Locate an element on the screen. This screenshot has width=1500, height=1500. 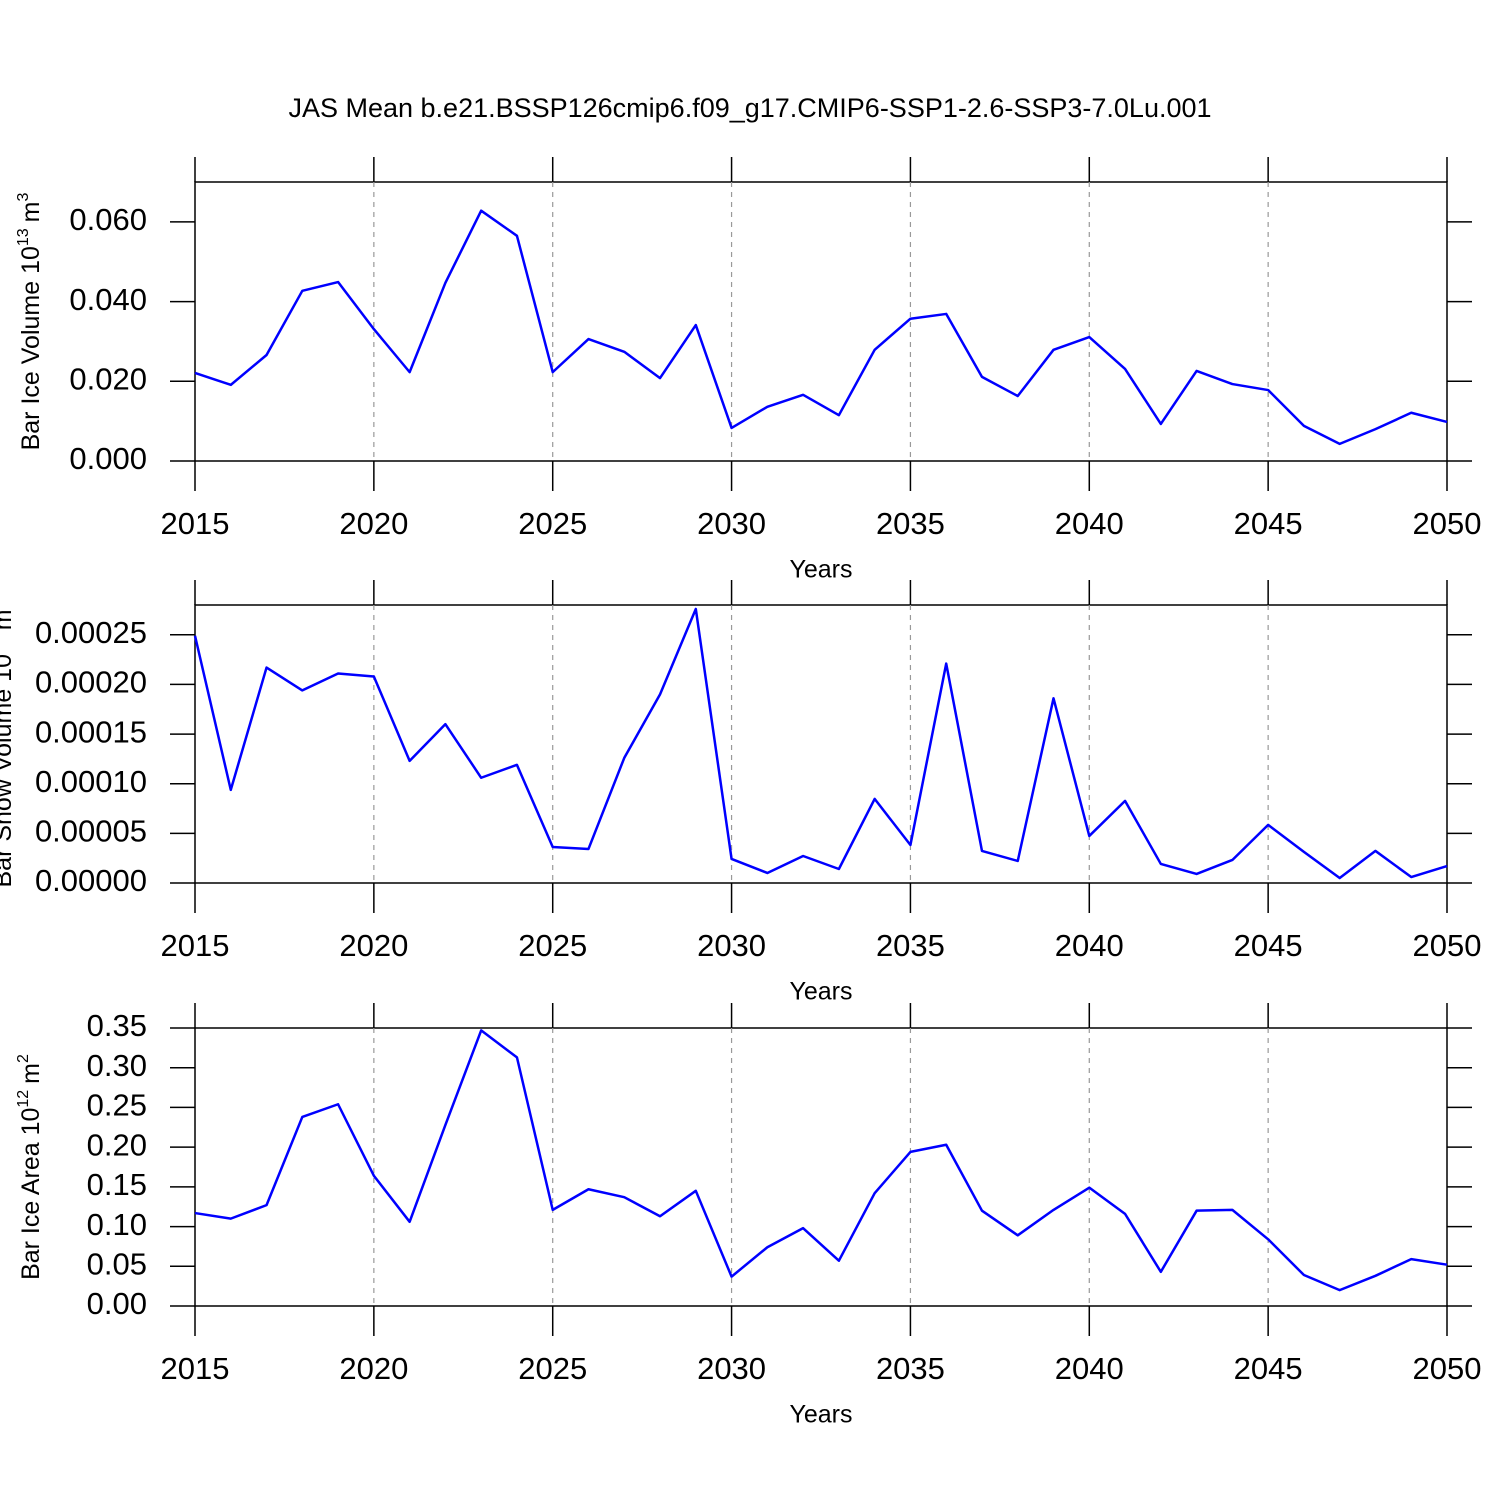
y-tick-label: 0.05 is located at coordinates (117, 1263).